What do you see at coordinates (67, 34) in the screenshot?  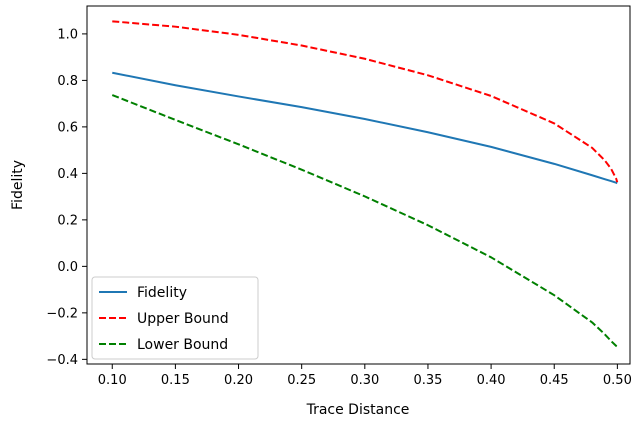 I see `y-tick-label: 1.0` at bounding box center [67, 34].